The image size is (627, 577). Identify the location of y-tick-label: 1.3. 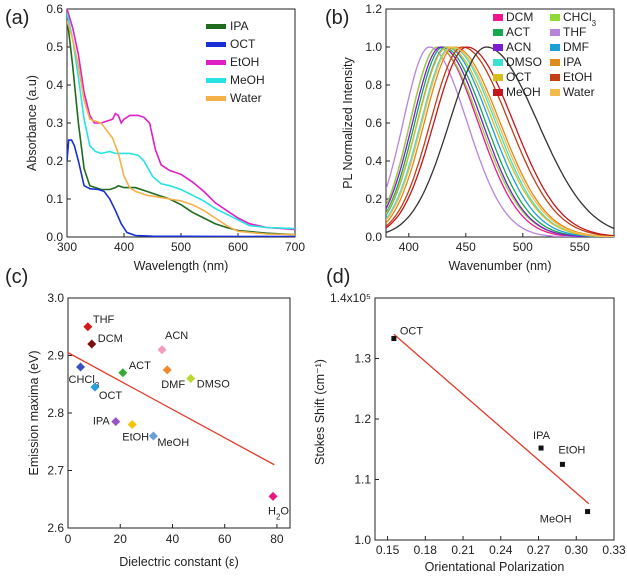
(362, 359).